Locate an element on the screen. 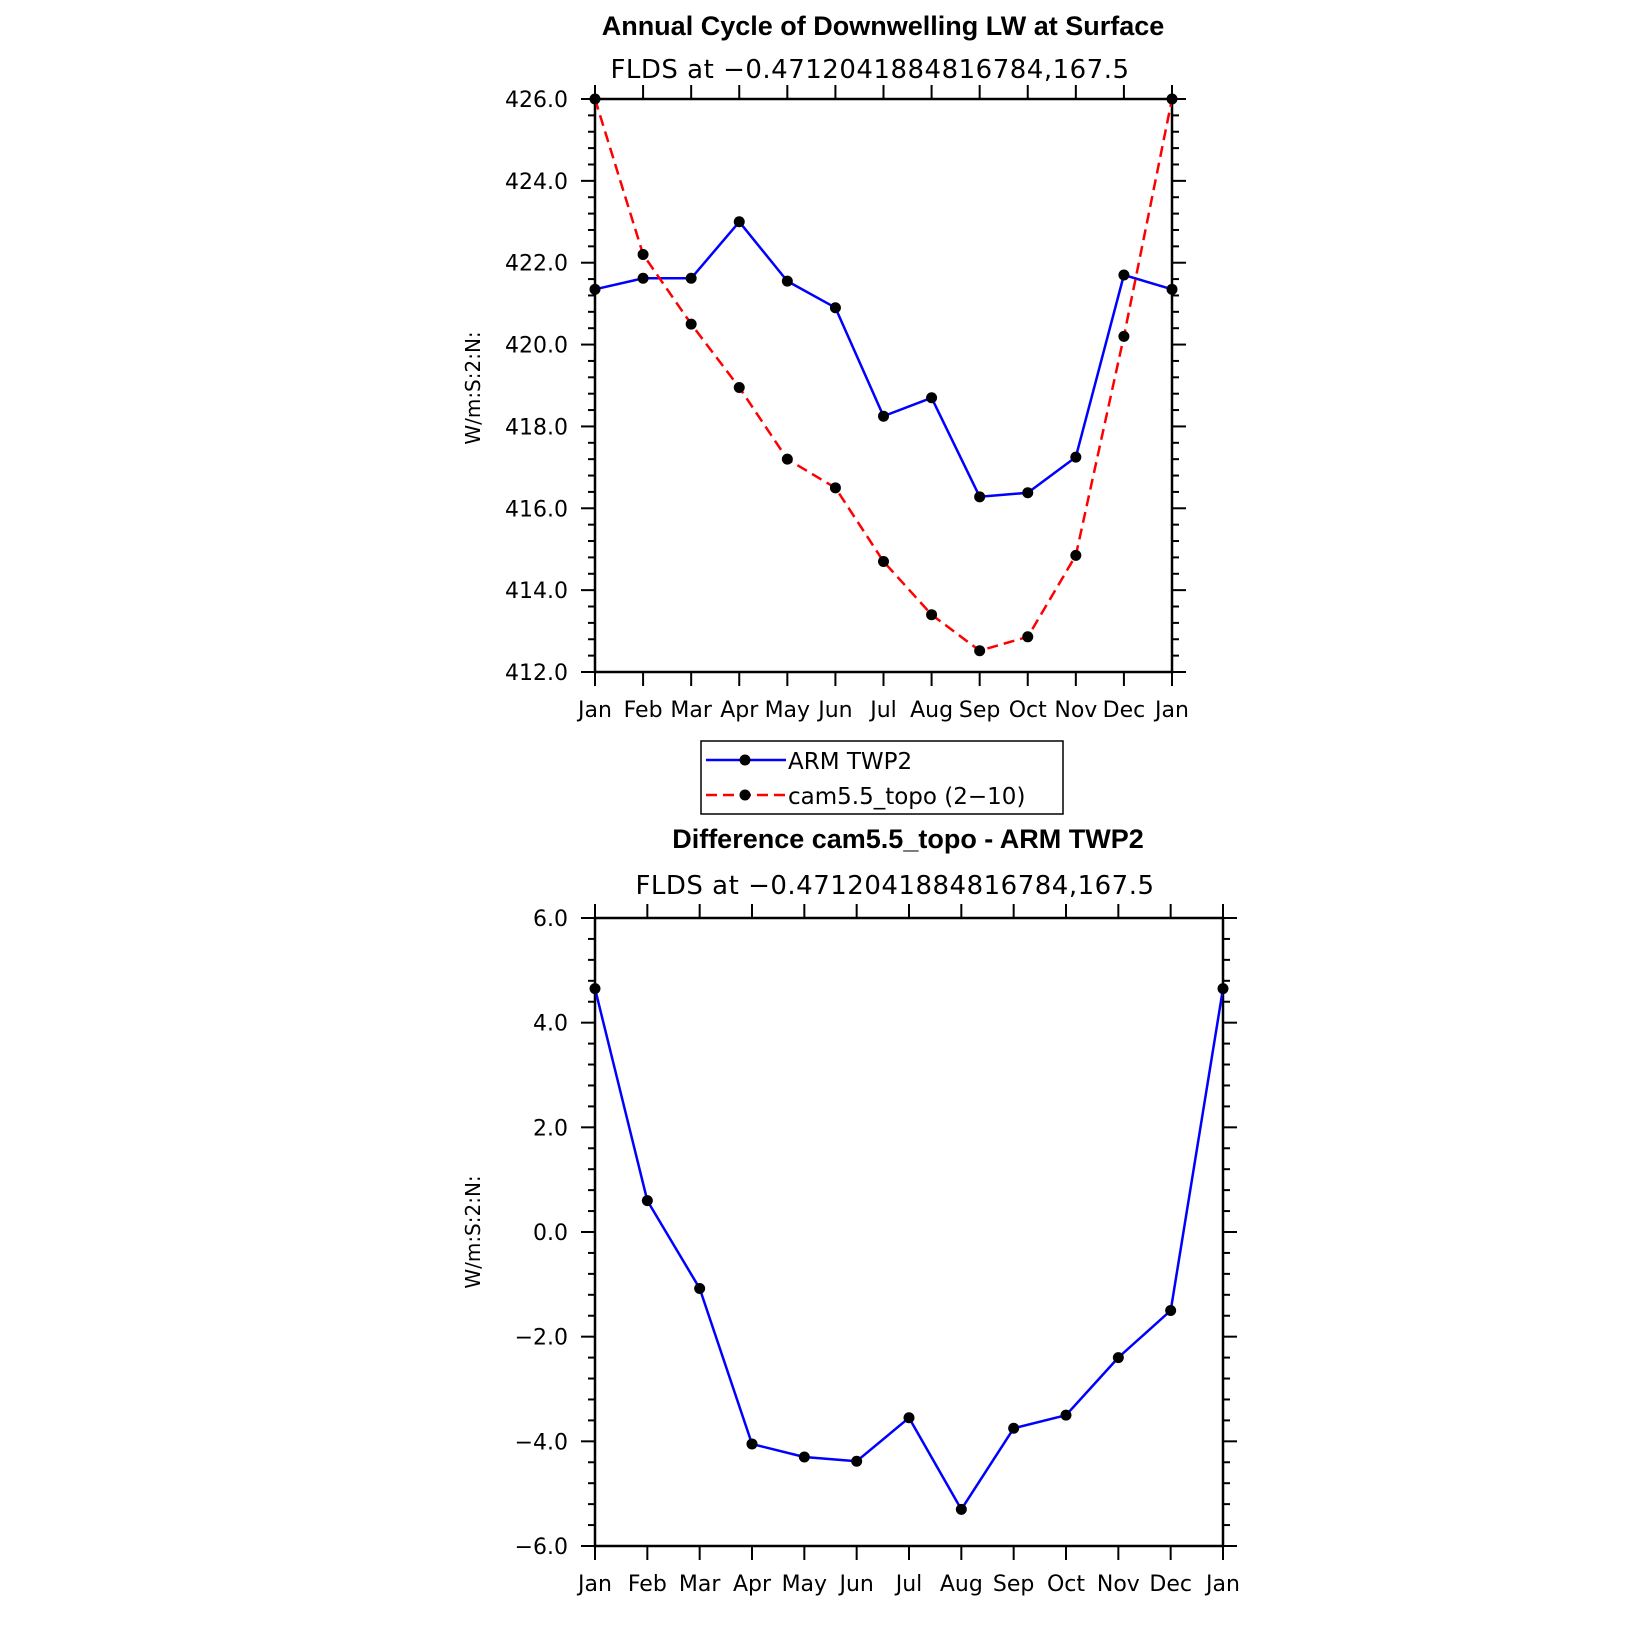 The height and width of the screenshot is (1635, 1635). y-tick-label: 2.0 is located at coordinates (550, 1128).